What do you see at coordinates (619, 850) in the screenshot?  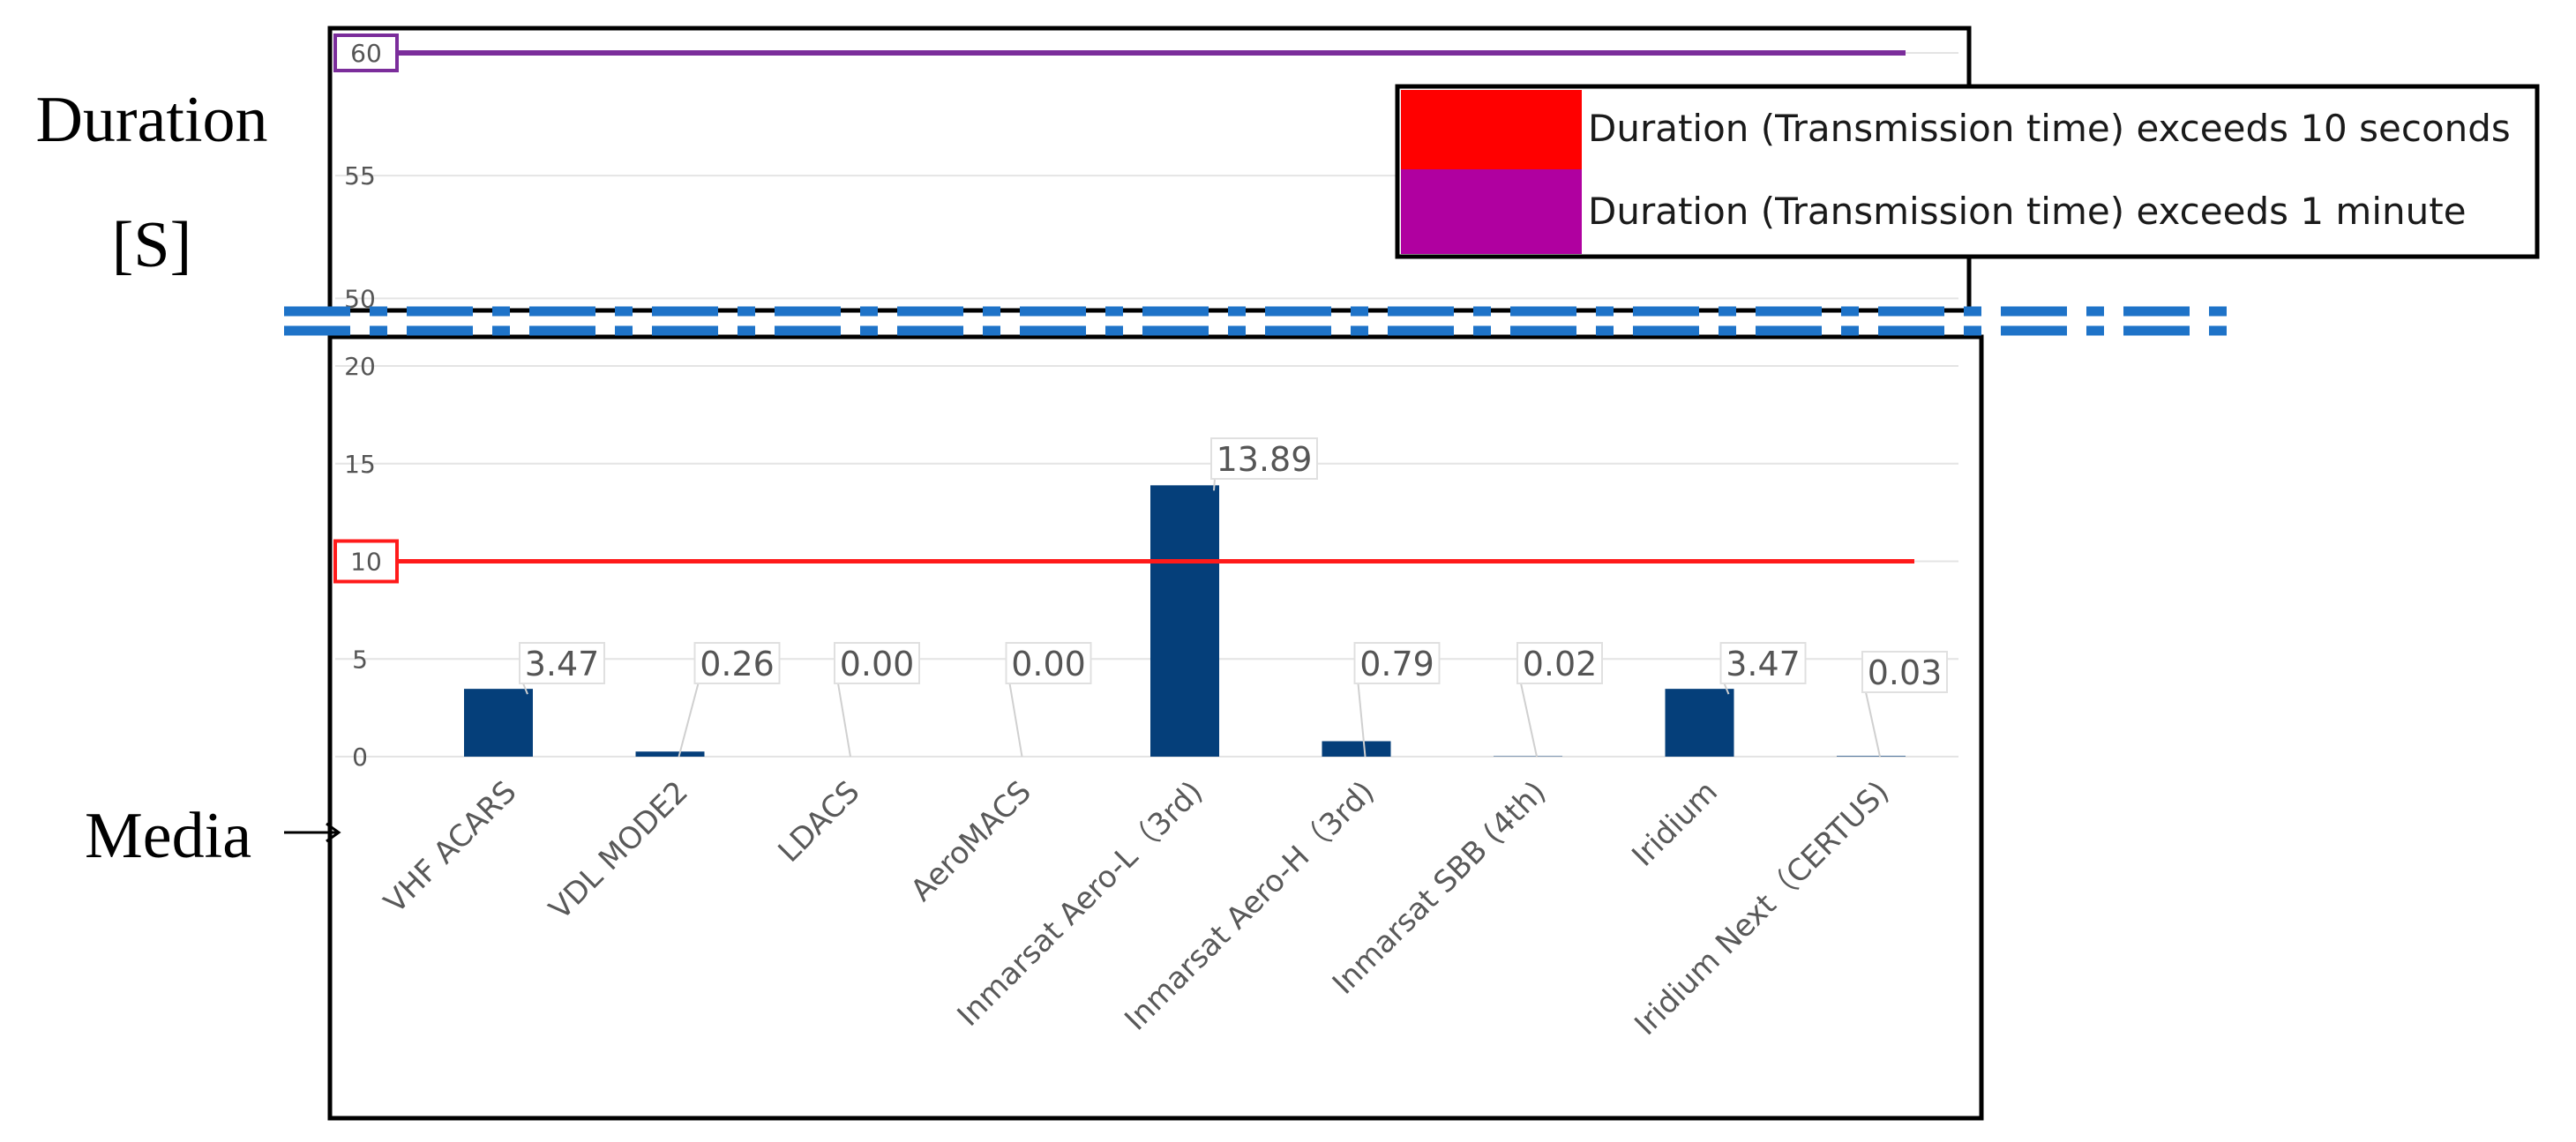 I see `x-tick-label-1: VDL MODE2` at bounding box center [619, 850].